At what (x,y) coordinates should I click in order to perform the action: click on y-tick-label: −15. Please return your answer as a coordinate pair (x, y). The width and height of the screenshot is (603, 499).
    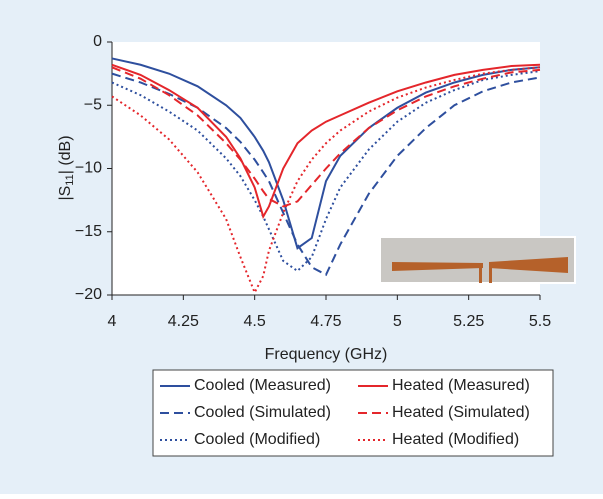
    Looking at the image, I should click on (88, 231).